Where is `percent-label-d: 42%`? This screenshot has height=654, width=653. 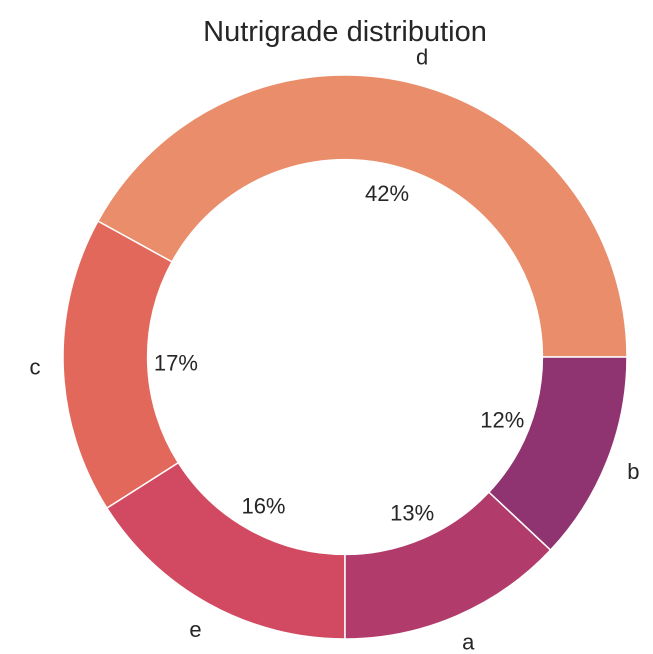 percent-label-d: 42% is located at coordinates (387, 193).